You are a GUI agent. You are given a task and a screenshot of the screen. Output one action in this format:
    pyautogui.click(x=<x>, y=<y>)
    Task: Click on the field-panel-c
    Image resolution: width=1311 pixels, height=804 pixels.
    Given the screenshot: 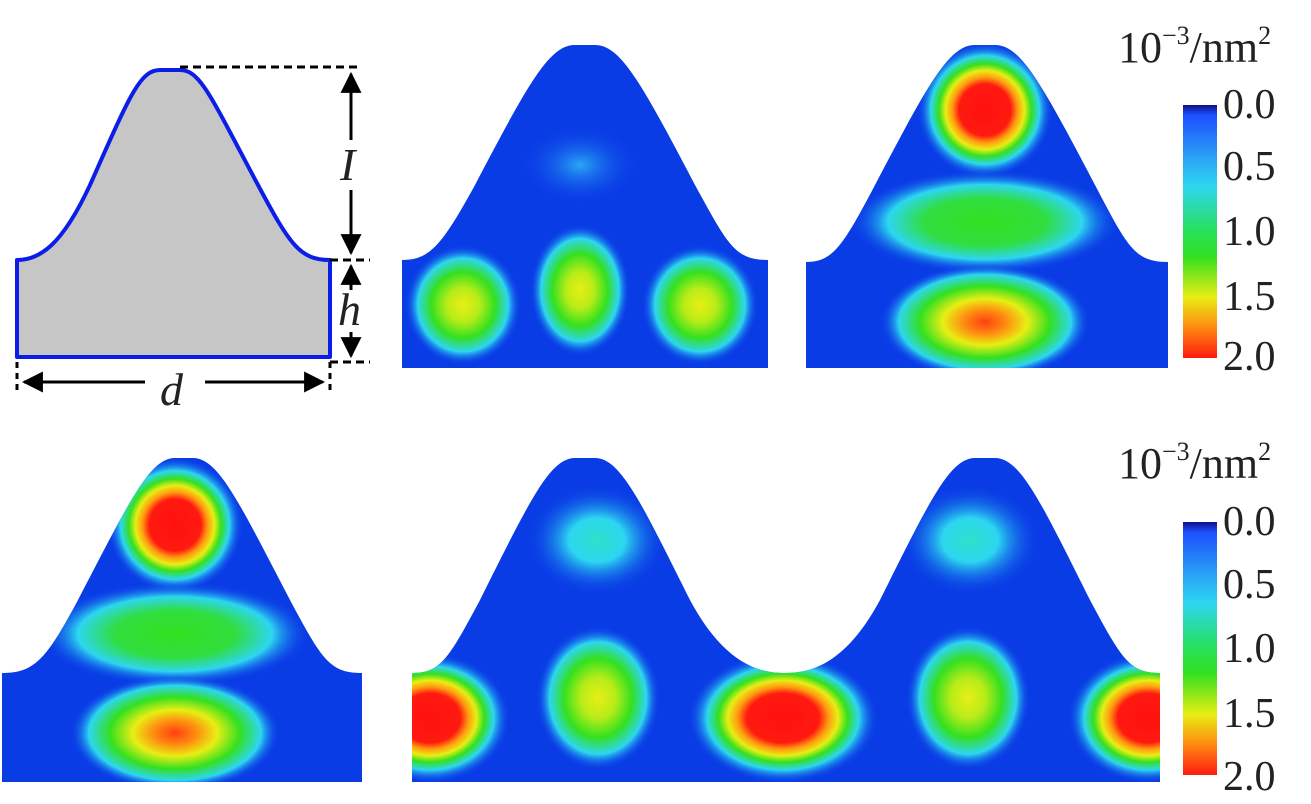 What is the action you would take?
    pyautogui.click(x=987, y=206)
    